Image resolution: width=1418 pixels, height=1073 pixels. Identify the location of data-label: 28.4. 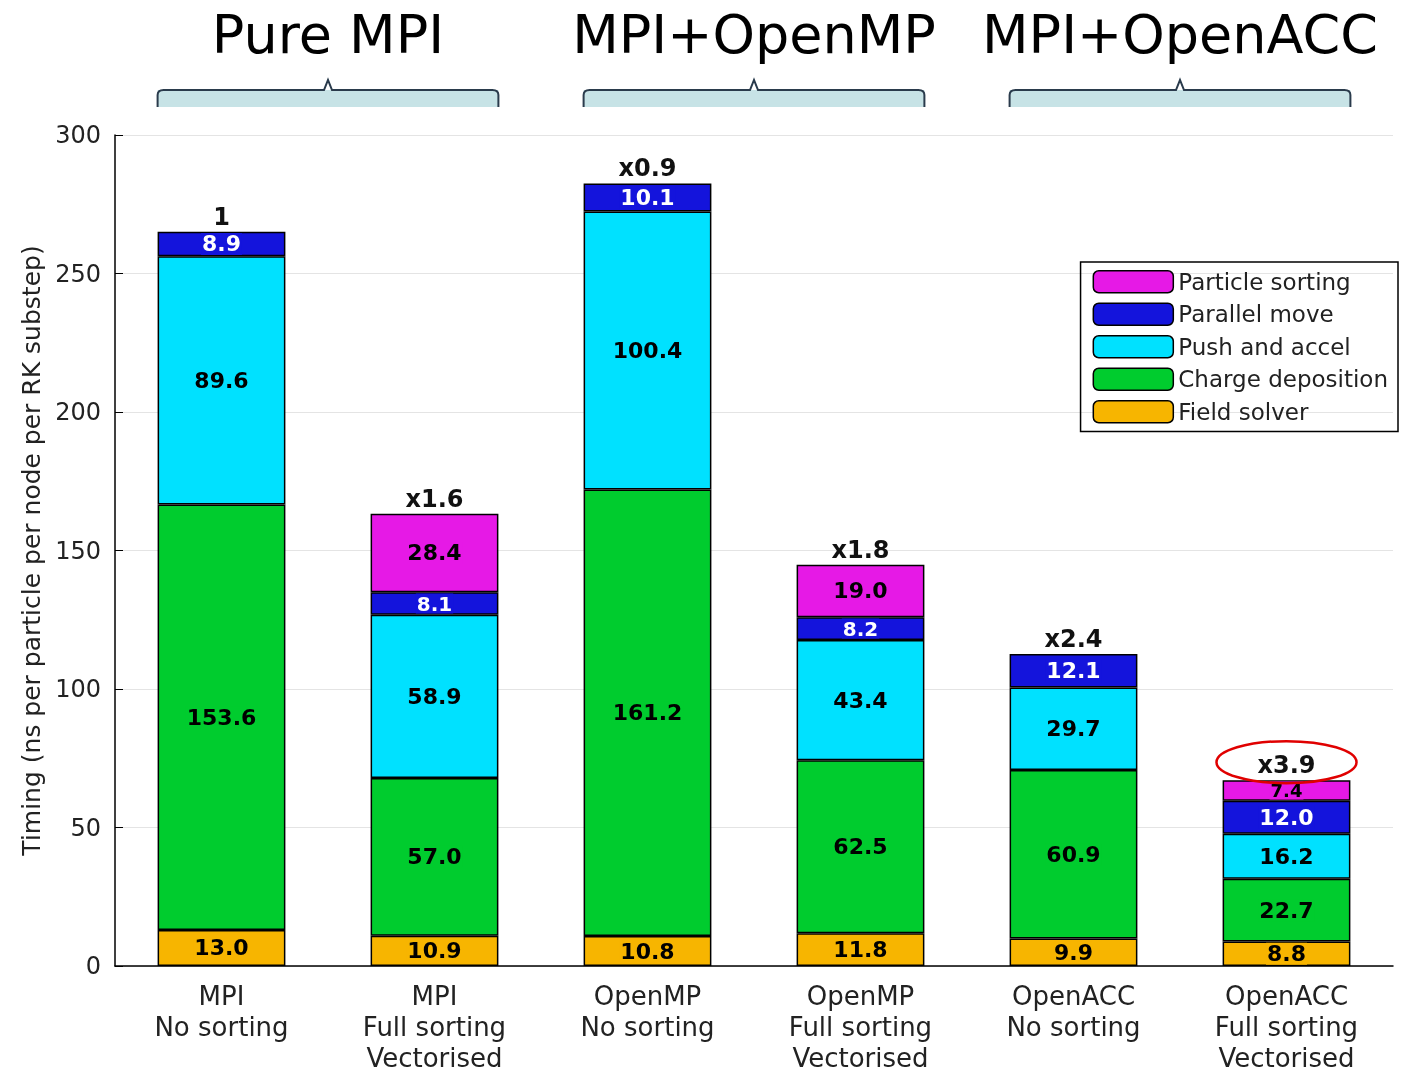
(434, 553).